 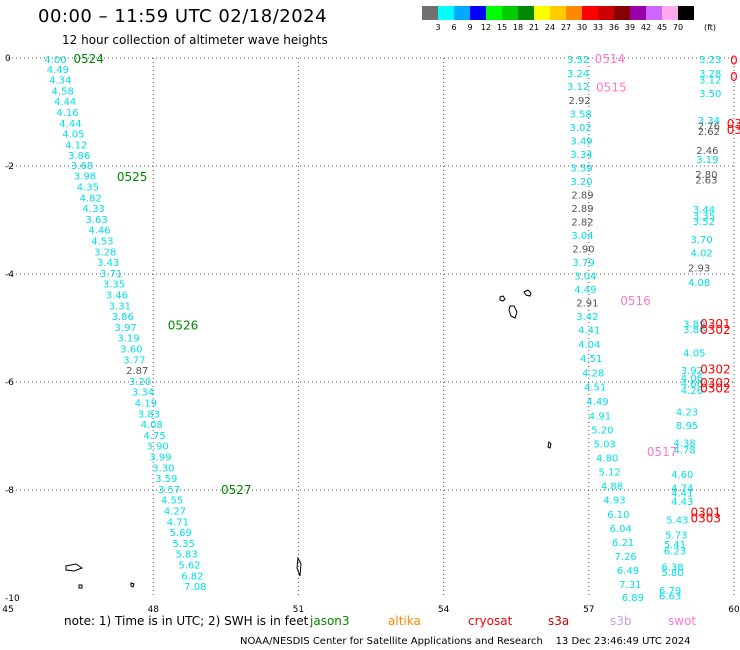 What do you see at coordinates (195, 587) in the screenshot?
I see `wave-height-value: 7.08` at bounding box center [195, 587].